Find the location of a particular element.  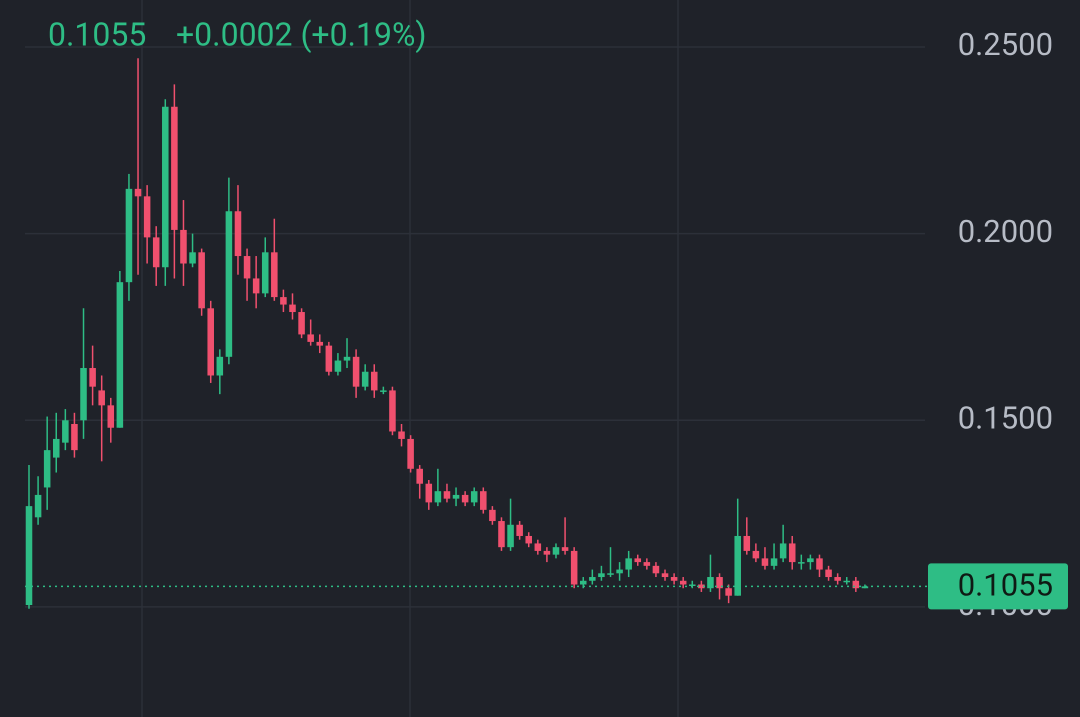

last-price-label: 0.1055 is located at coordinates (1005, 585).